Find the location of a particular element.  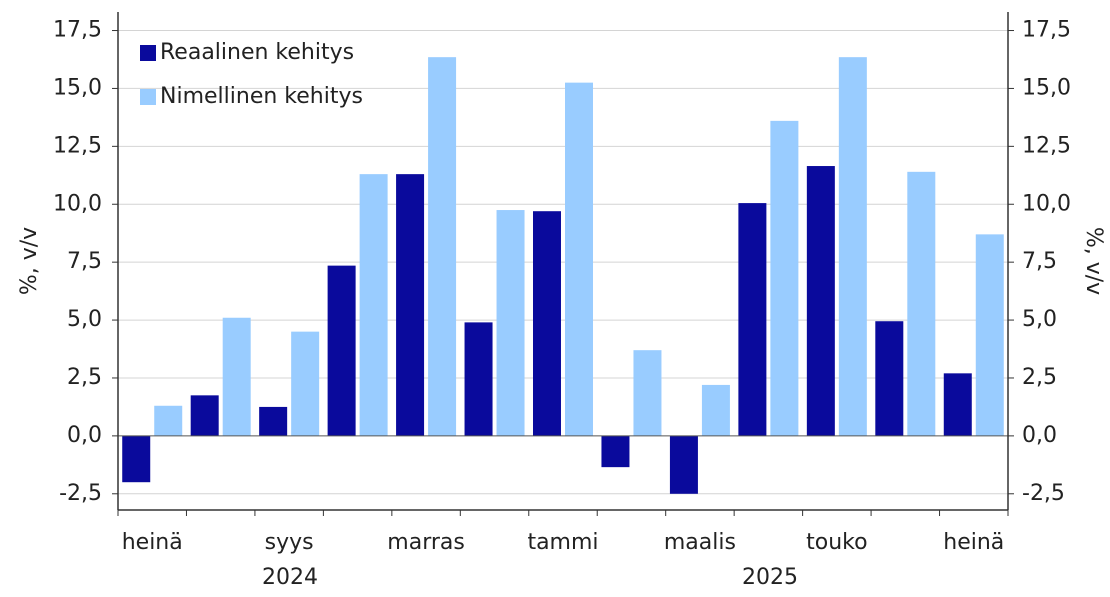

legend-label: Reaalinen kehitys is located at coordinates (257, 52).